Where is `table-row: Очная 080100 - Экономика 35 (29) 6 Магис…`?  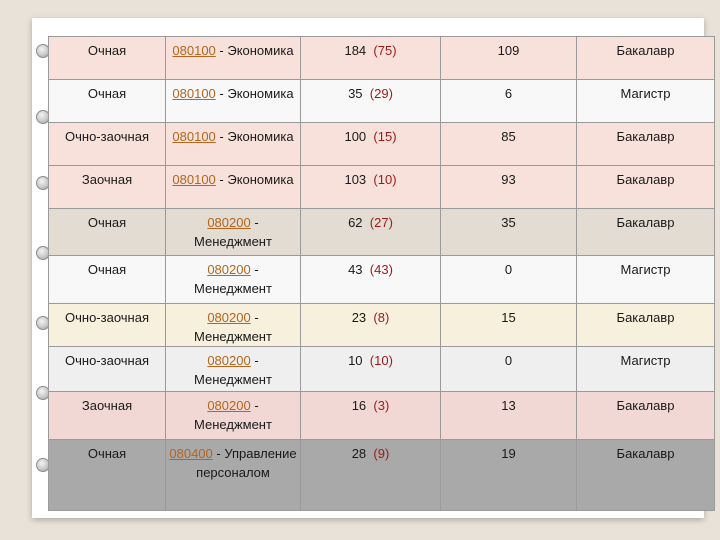
table-row: Очная 080100 - Экономика 35 (29) 6 Магис… is located at coordinates (381, 101).